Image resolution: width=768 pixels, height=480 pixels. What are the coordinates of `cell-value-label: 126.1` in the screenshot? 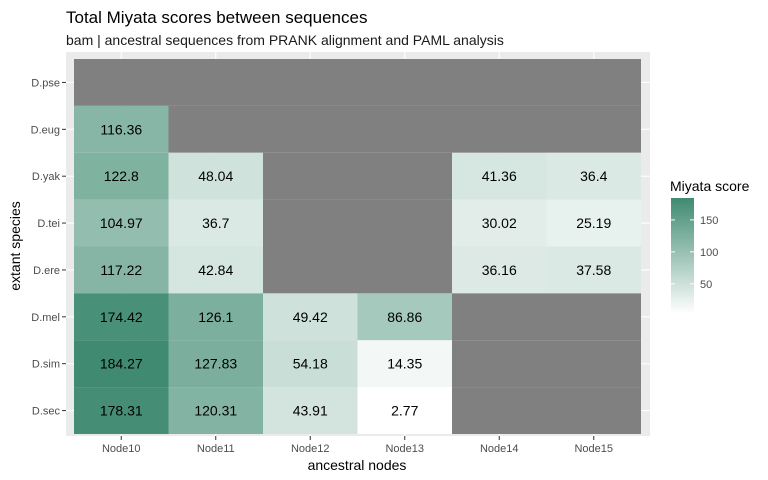 It's located at (215, 317).